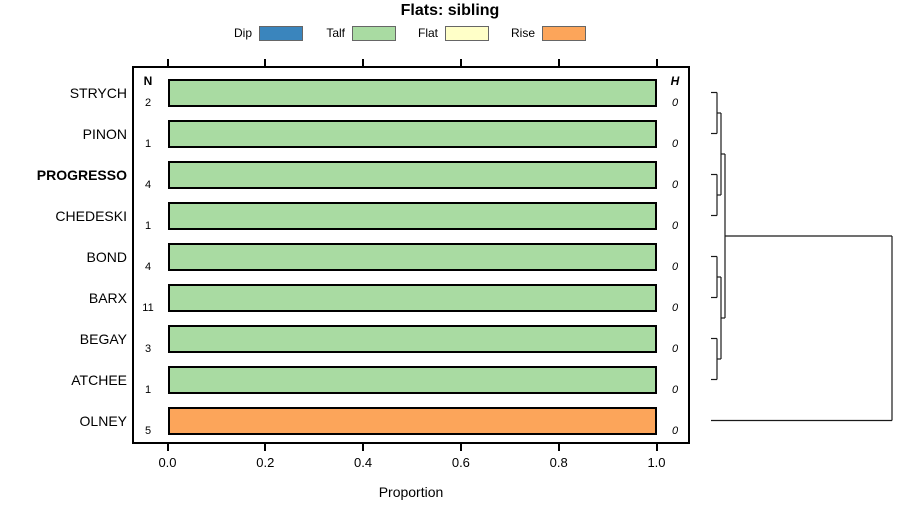  I want to click on h-value-chedeski: 0, so click(675, 225).